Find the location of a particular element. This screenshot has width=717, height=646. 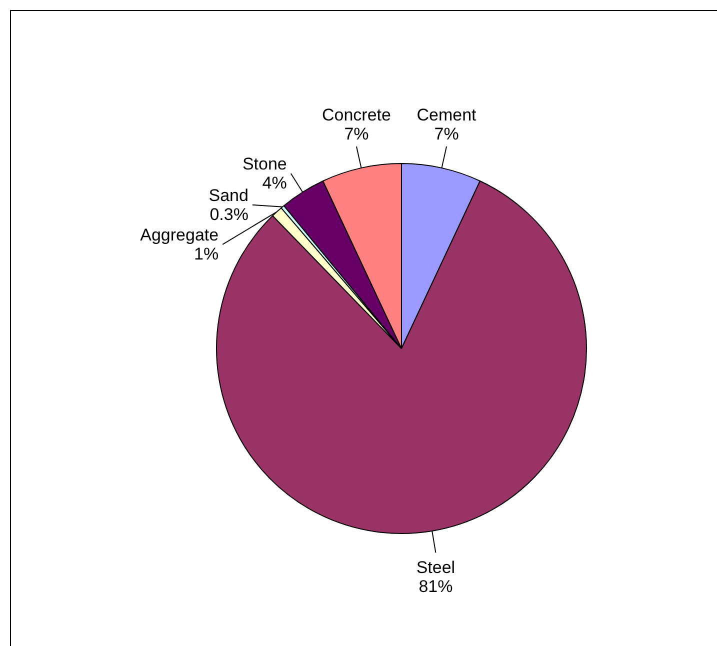

slice-label: Aggregate is located at coordinates (179, 235).